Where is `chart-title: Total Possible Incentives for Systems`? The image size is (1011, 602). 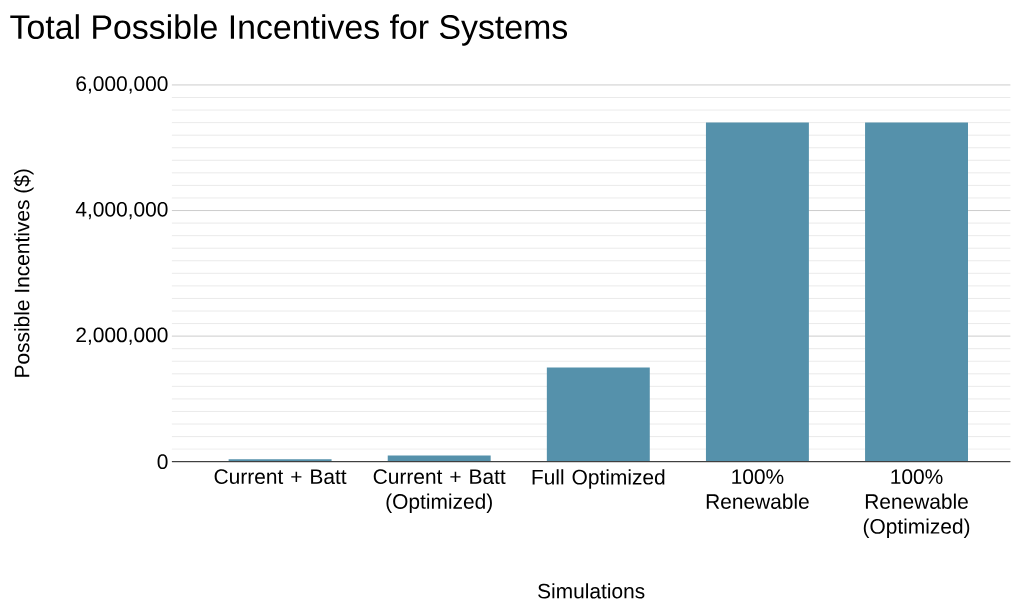
chart-title: Total Possible Incentives for Systems is located at coordinates (289, 30).